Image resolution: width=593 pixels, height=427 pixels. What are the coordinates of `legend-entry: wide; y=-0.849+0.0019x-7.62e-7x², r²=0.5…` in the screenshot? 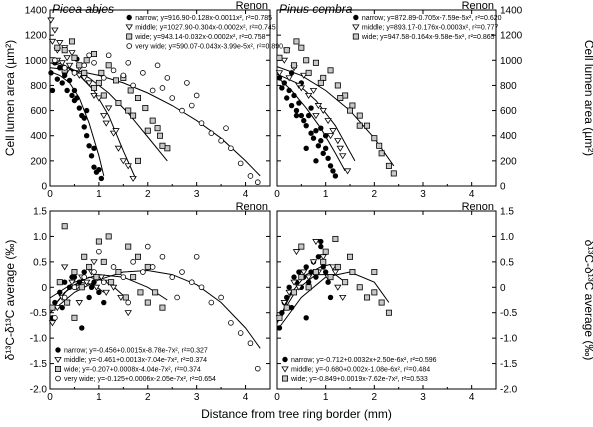 It's located at (359, 379).